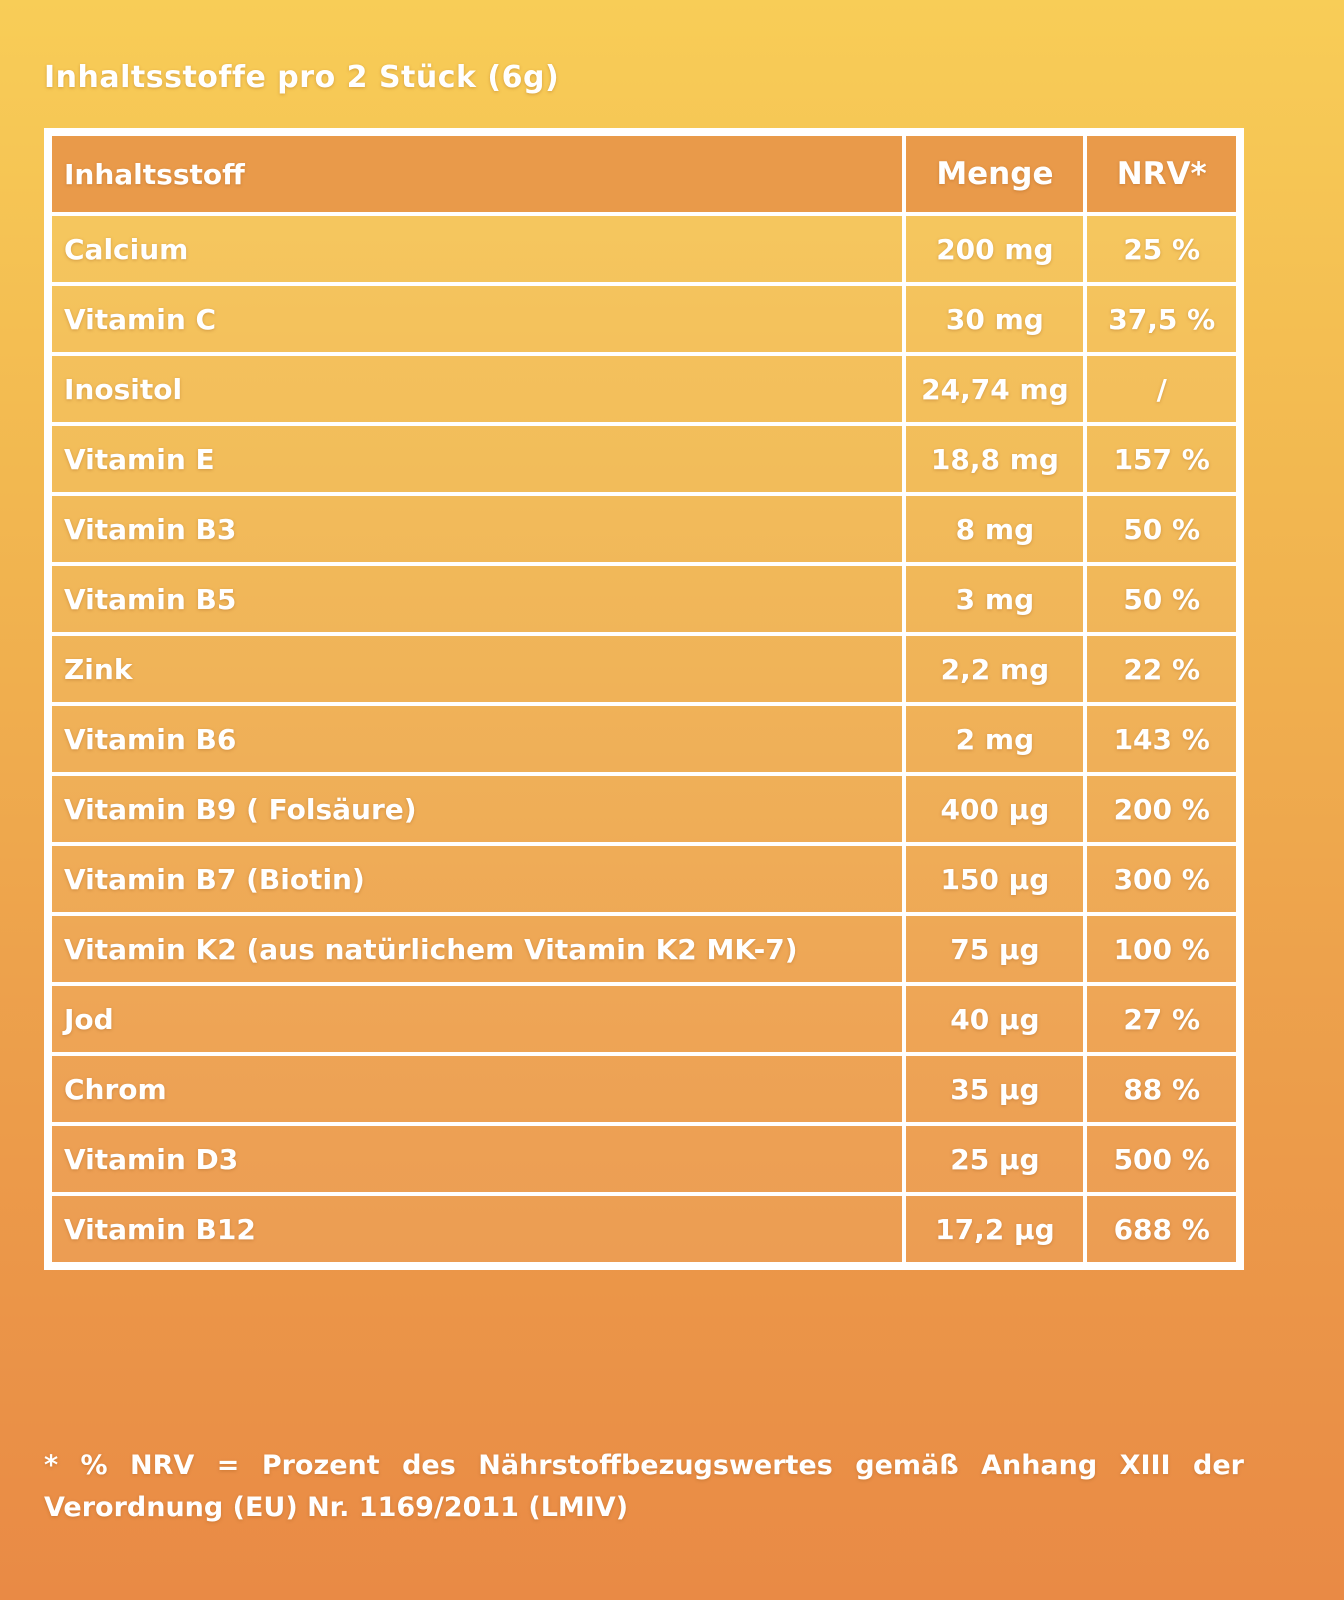  I want to click on ingredient-cell: Inositol, so click(477, 389).